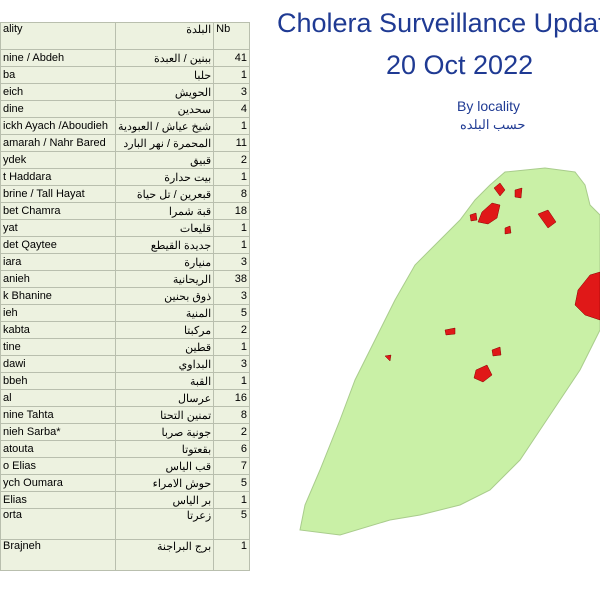  What do you see at coordinates (58, 36) in the screenshot?
I see `table-cell: ality` at bounding box center [58, 36].